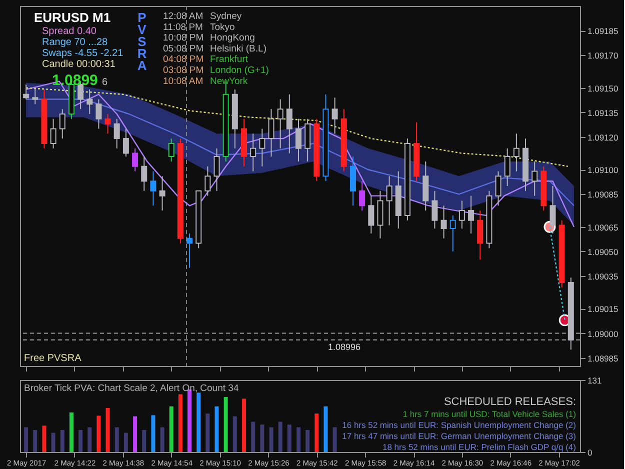 Image resolution: width=625 pixels, height=469 pixels. Describe the element at coordinates (222, 27) in the screenshot. I see `annotation: Tokyo` at that location.